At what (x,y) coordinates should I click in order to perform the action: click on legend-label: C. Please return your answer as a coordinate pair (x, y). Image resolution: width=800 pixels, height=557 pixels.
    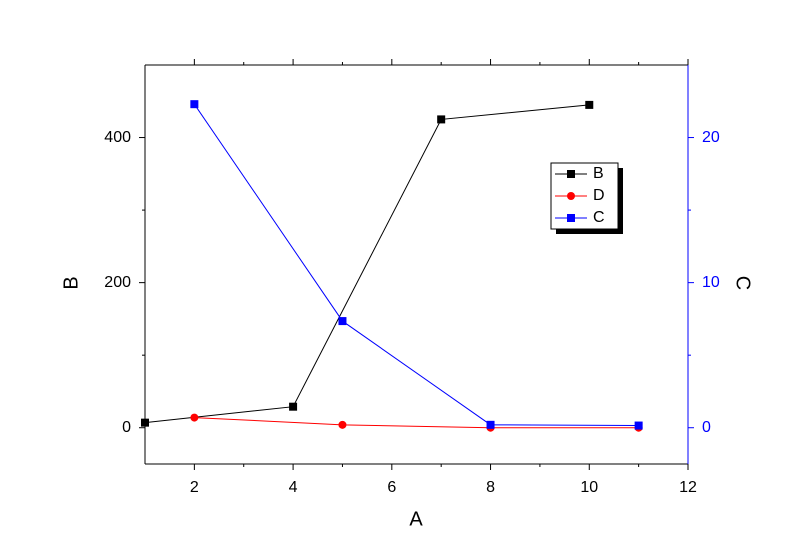
    Looking at the image, I should click on (599, 217).